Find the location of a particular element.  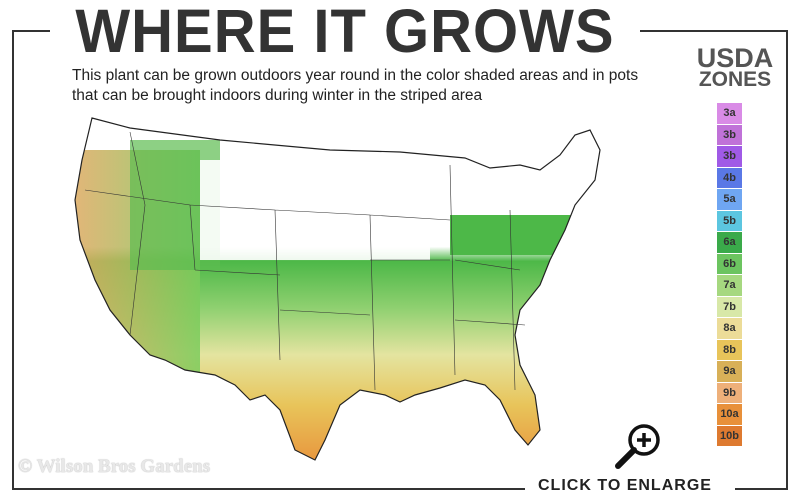

zone-swatch-5a: 5a is located at coordinates (729, 199).